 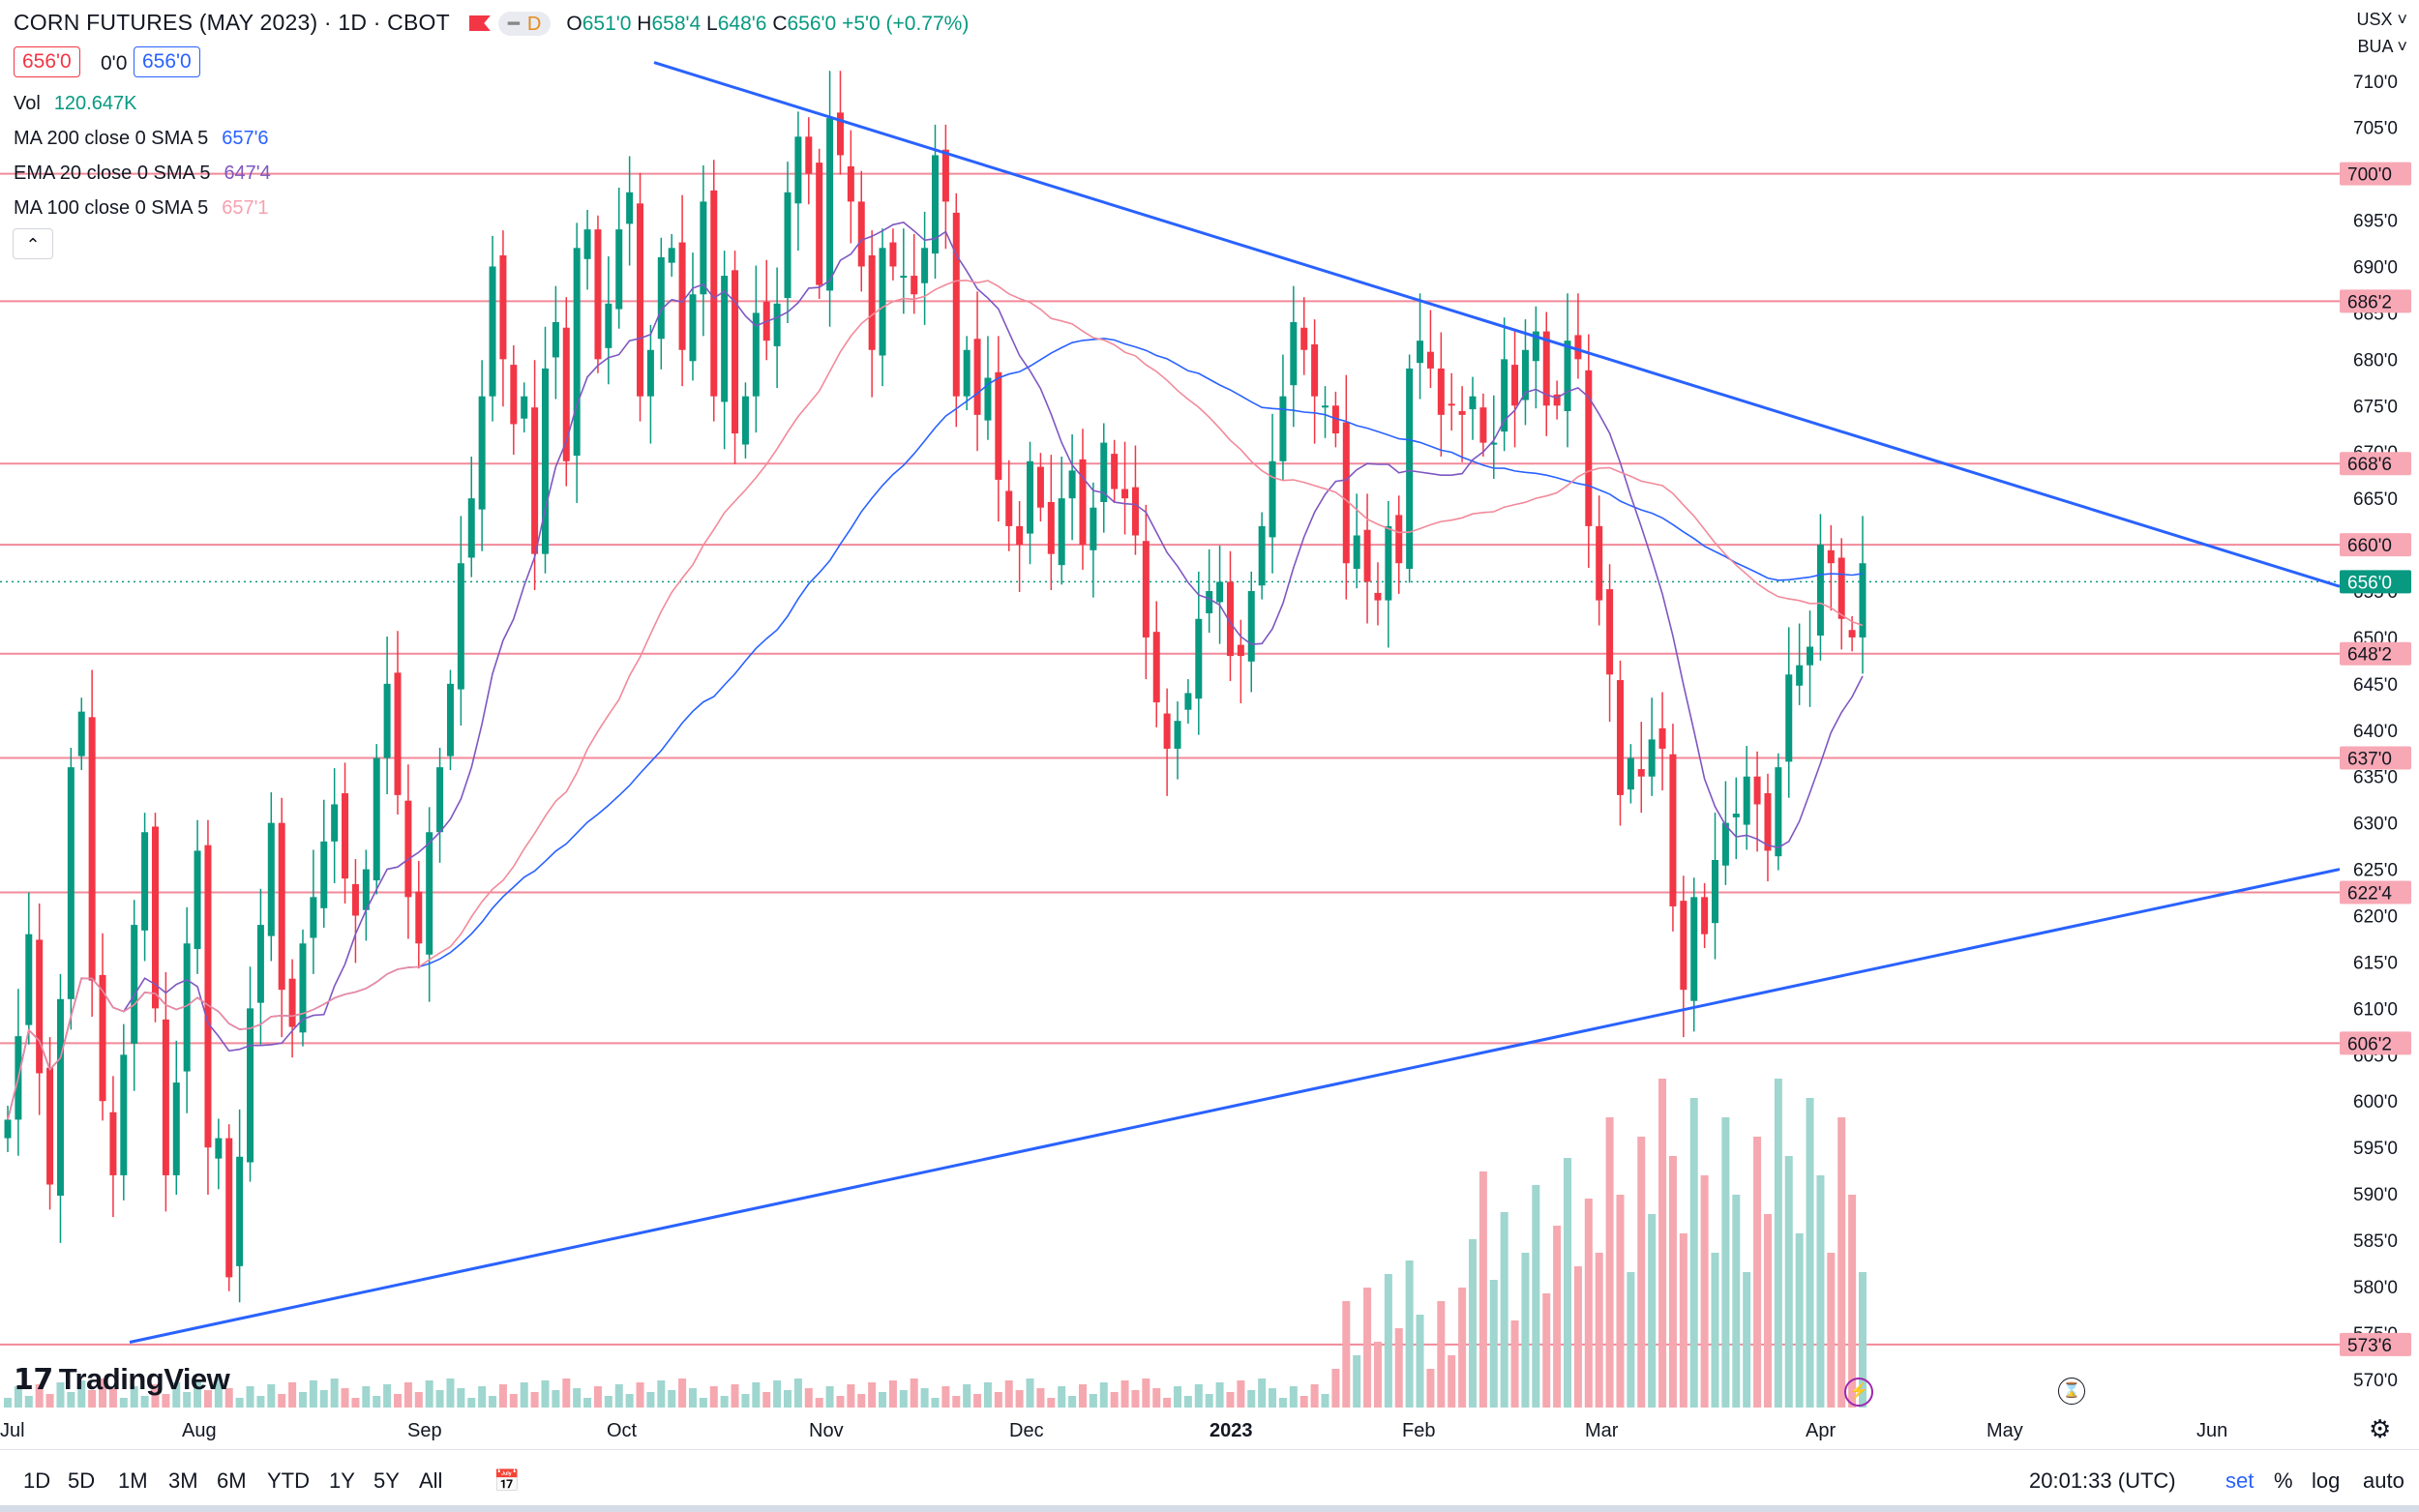 What do you see at coordinates (82, 1481) in the screenshot?
I see `timeframe-5d: 5D` at bounding box center [82, 1481].